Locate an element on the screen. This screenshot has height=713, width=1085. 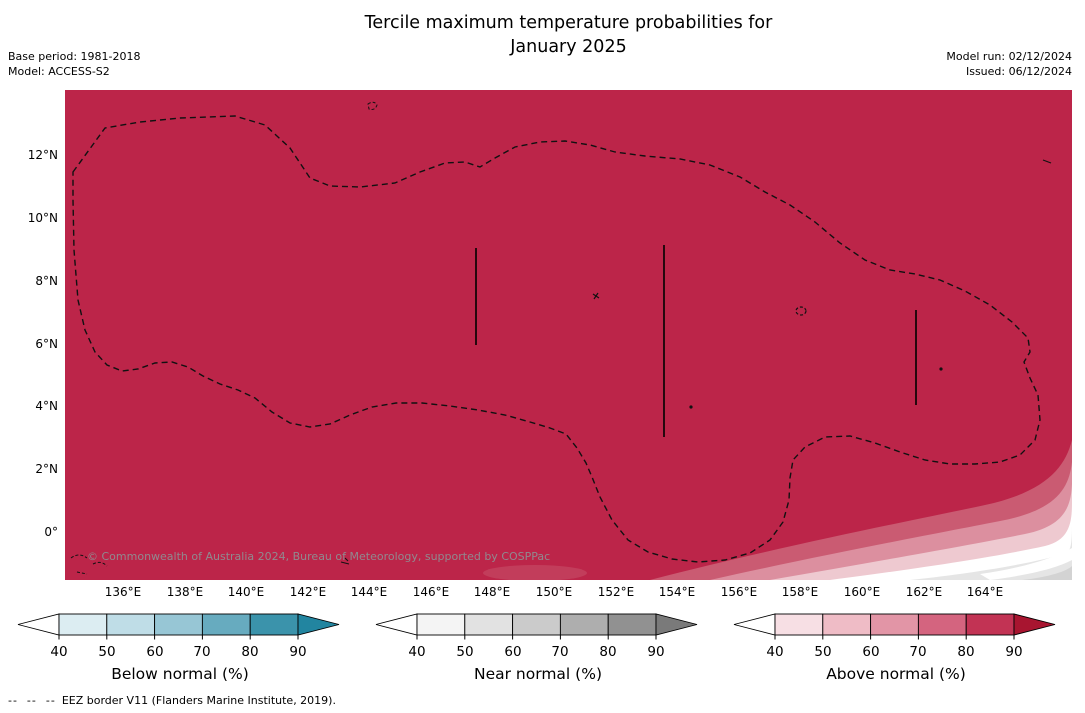
colorbar-below-normal-bar is located at coordinates (178, 626).